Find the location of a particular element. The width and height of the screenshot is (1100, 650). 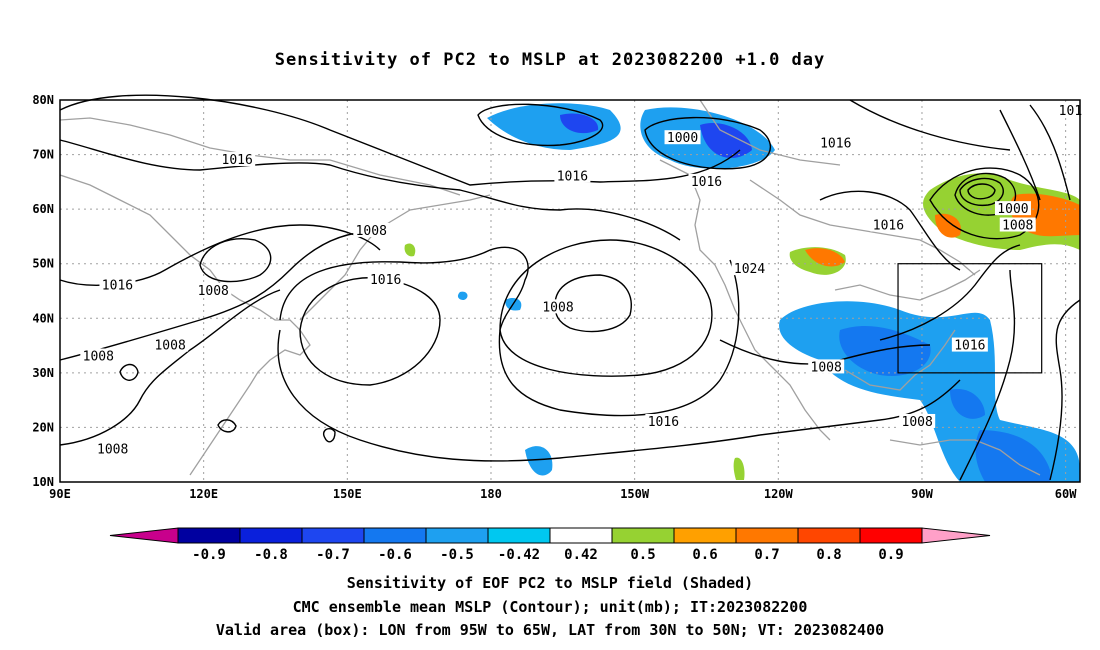

lat-tick-label: 30N is located at coordinates (43, 373).